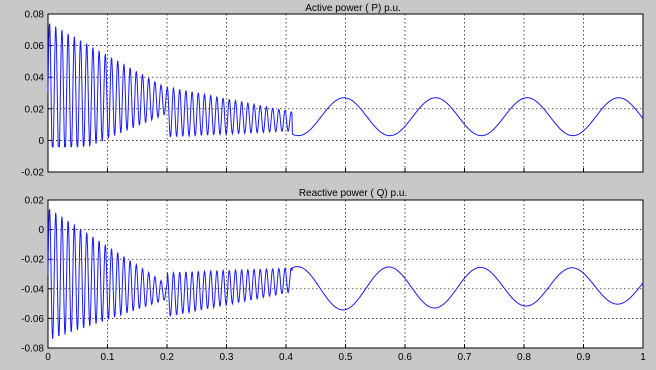  I want to click on y-tick-label: -0.08, so click(32, 349).